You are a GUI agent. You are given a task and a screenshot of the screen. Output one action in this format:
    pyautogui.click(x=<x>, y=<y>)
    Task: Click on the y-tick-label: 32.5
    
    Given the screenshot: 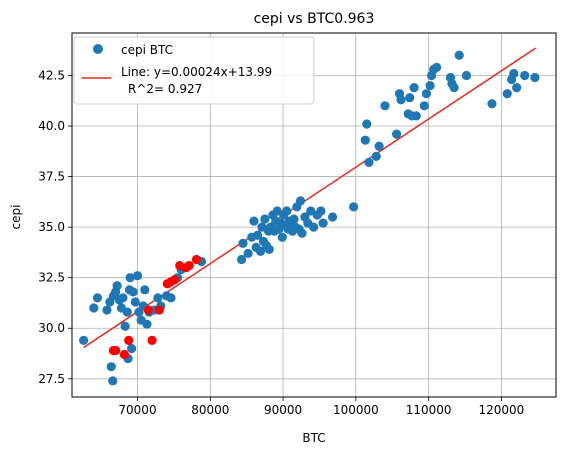 What is the action you would take?
    pyautogui.click(x=51, y=278)
    